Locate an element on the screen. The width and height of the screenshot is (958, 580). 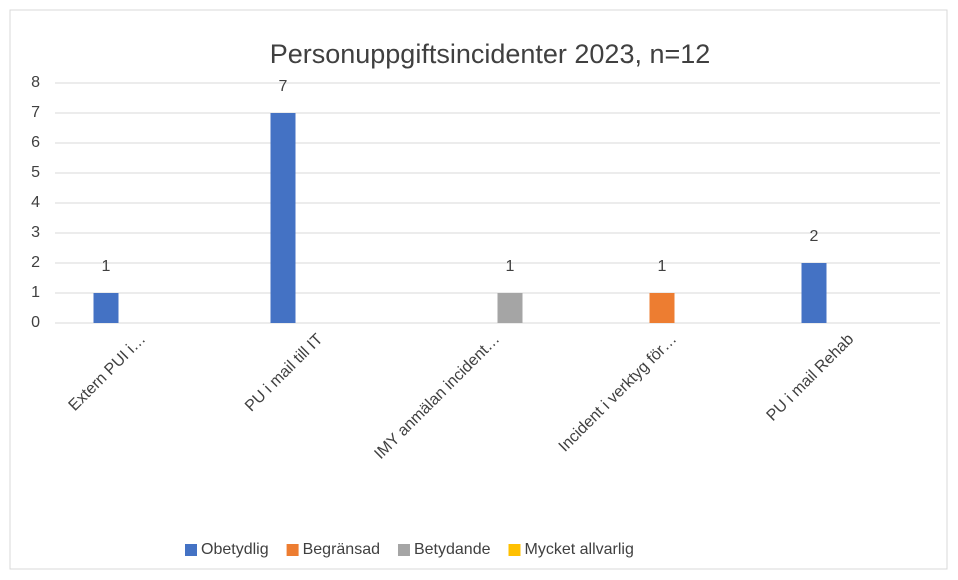
data-label: 2 is located at coordinates (814, 236).